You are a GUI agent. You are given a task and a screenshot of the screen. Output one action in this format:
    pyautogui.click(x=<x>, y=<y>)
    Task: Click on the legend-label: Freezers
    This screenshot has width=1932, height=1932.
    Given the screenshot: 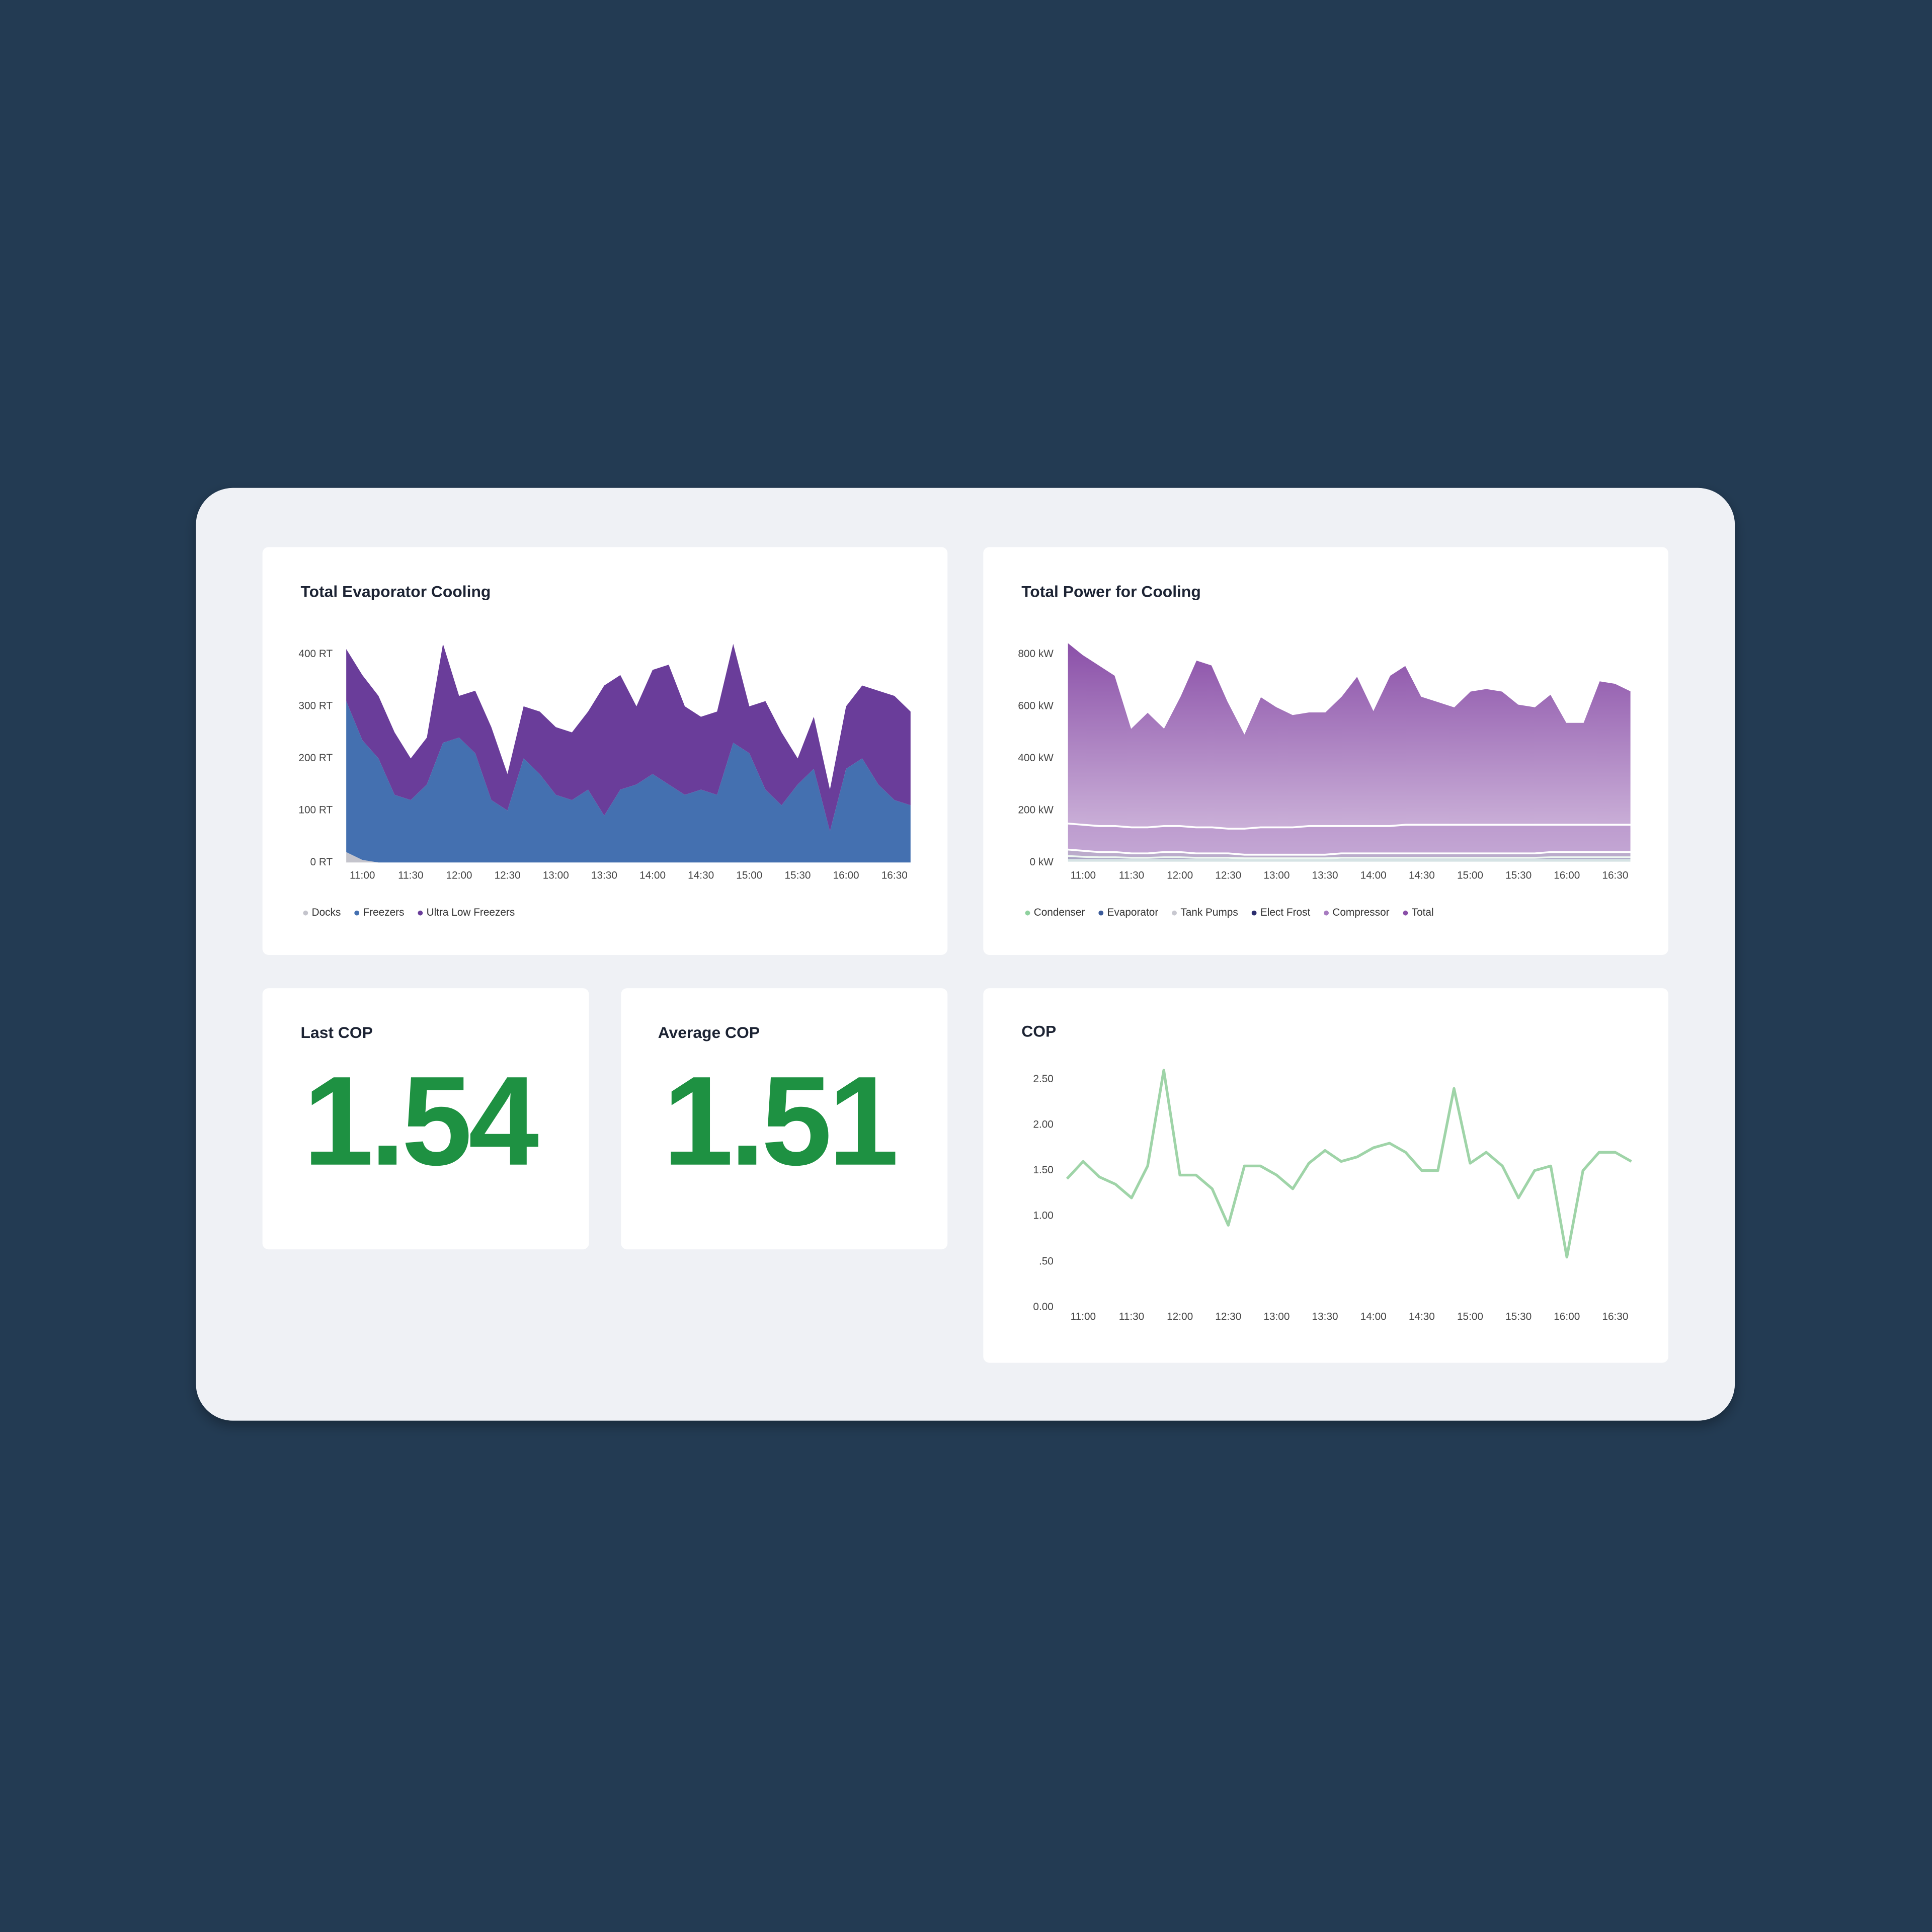 What is the action you would take?
    pyautogui.click(x=384, y=912)
    